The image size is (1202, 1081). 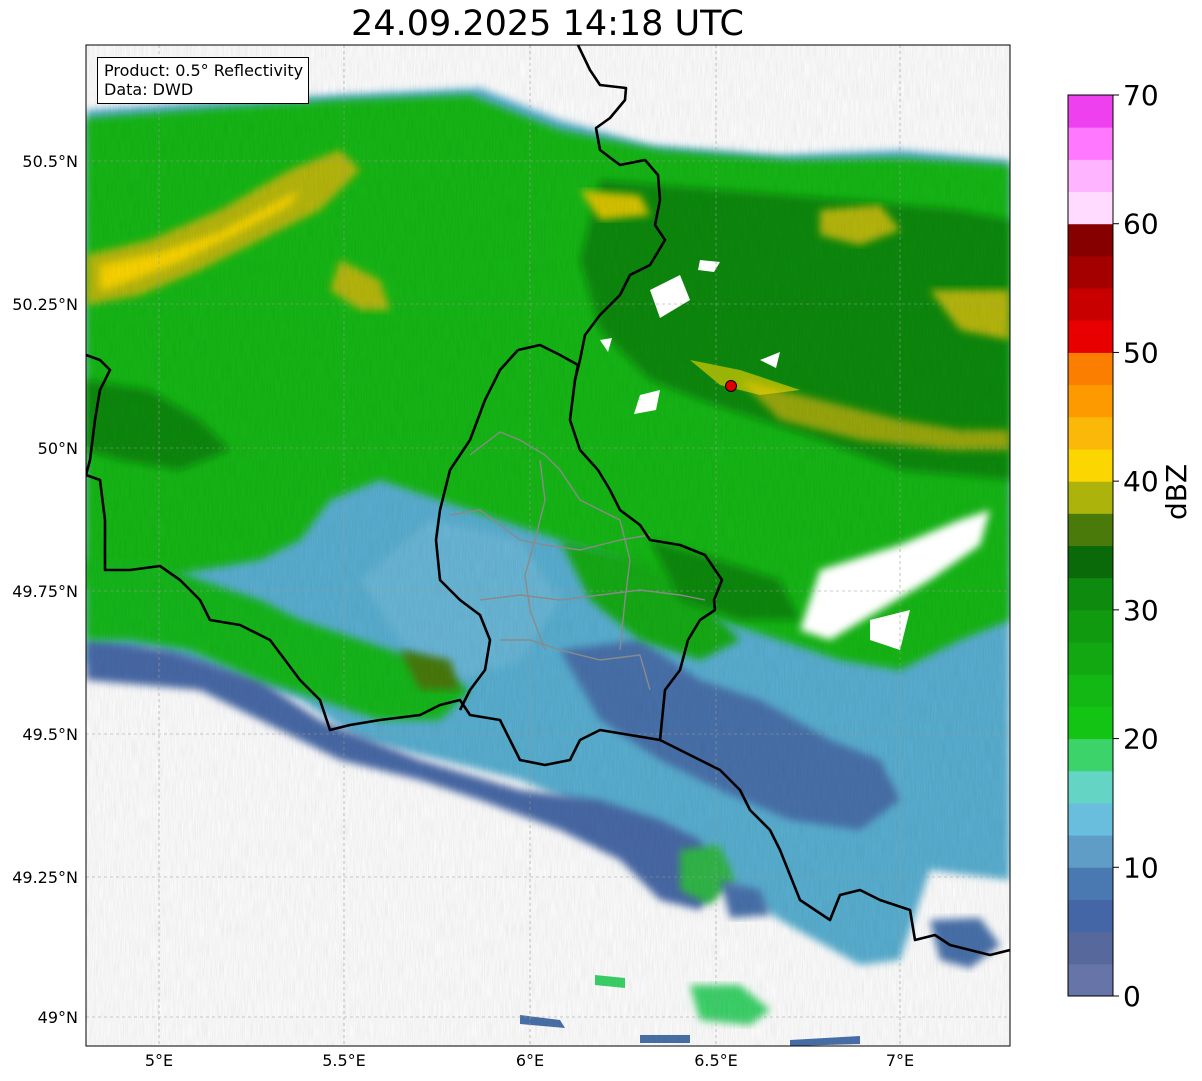 I want to click on echo-gap, so click(x=895, y=575).